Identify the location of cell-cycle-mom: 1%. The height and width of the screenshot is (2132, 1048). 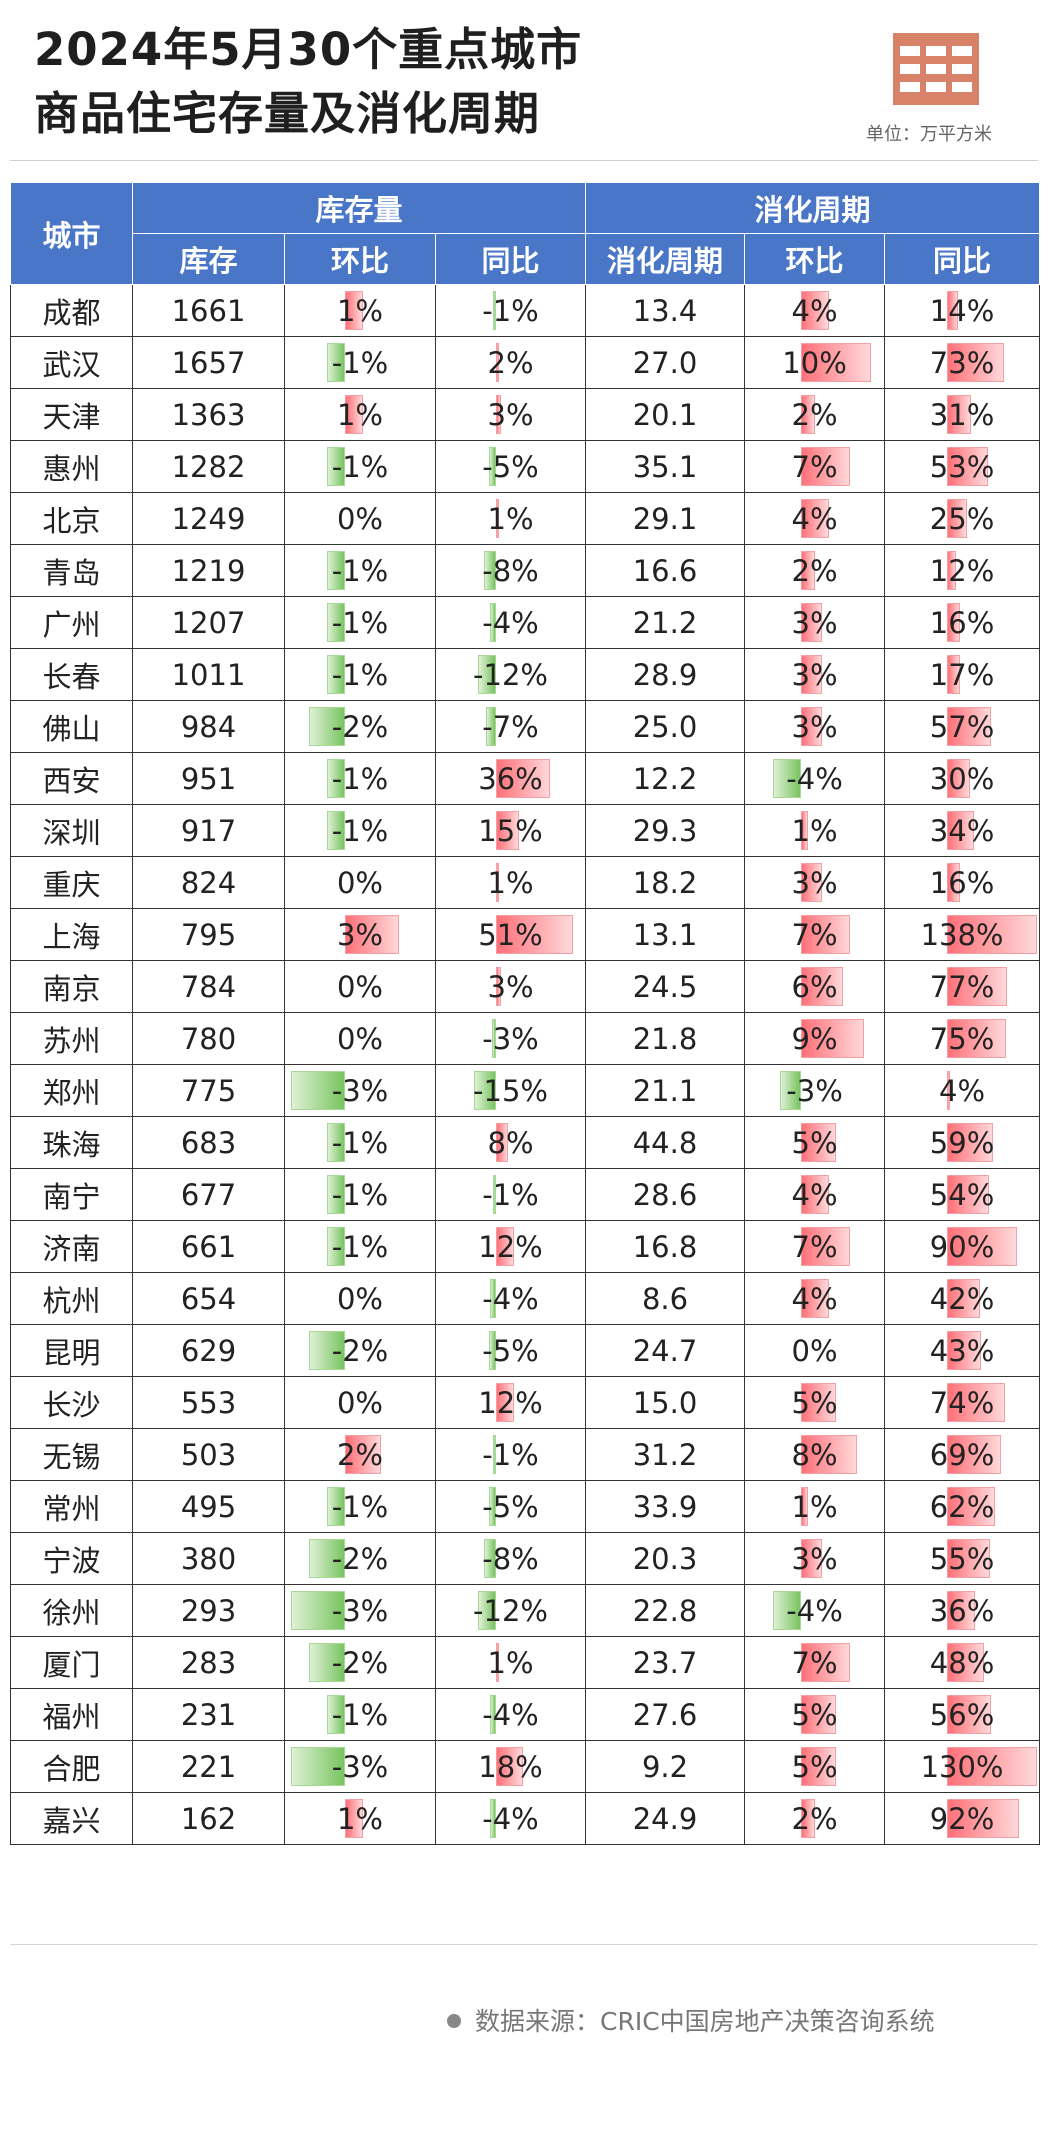
(815, 1506).